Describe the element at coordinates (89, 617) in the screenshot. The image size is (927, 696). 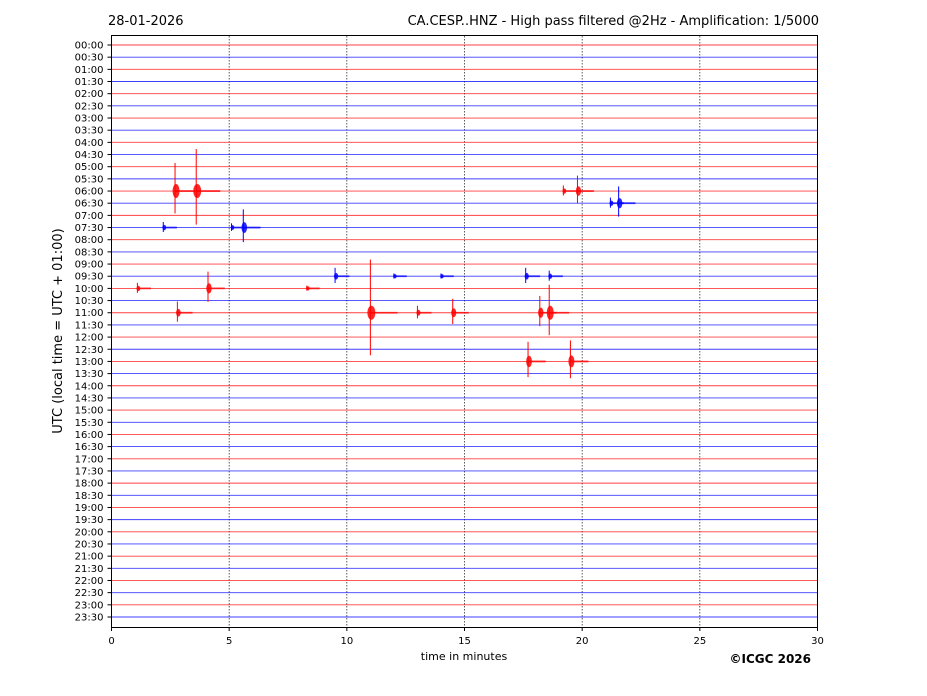
I see `y-tick-label: 23:30` at that location.